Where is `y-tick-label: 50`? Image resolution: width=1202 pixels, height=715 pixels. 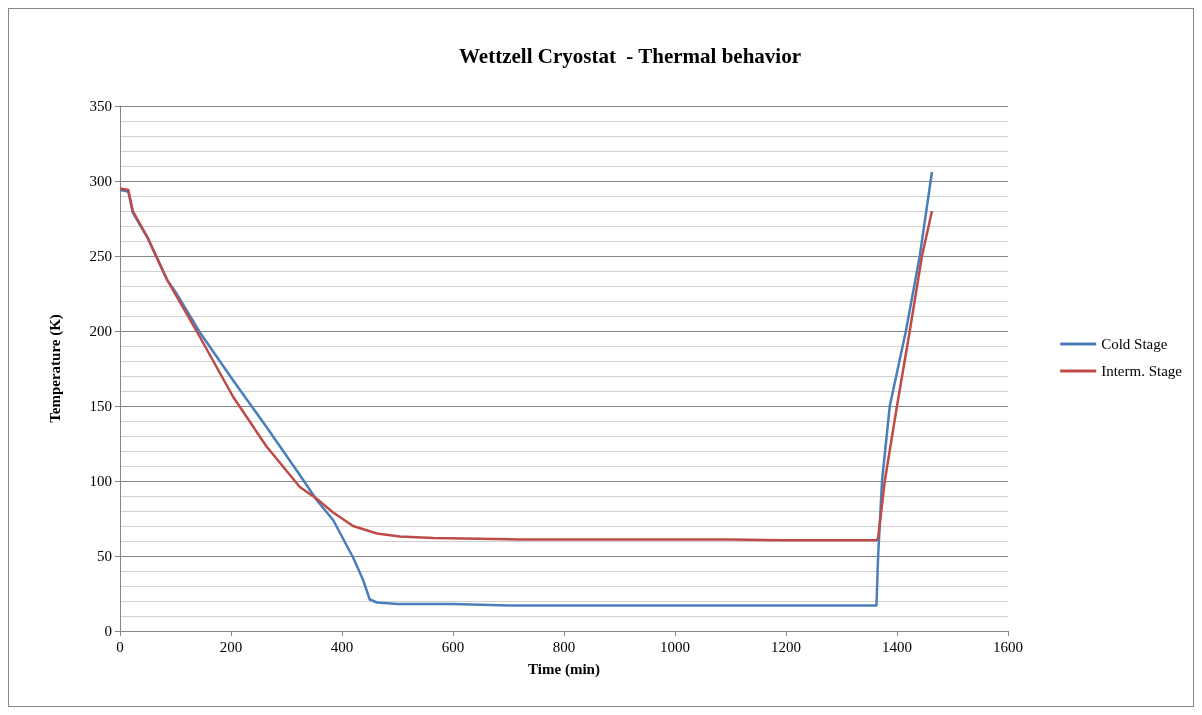
y-tick-label: 50 is located at coordinates (104, 556).